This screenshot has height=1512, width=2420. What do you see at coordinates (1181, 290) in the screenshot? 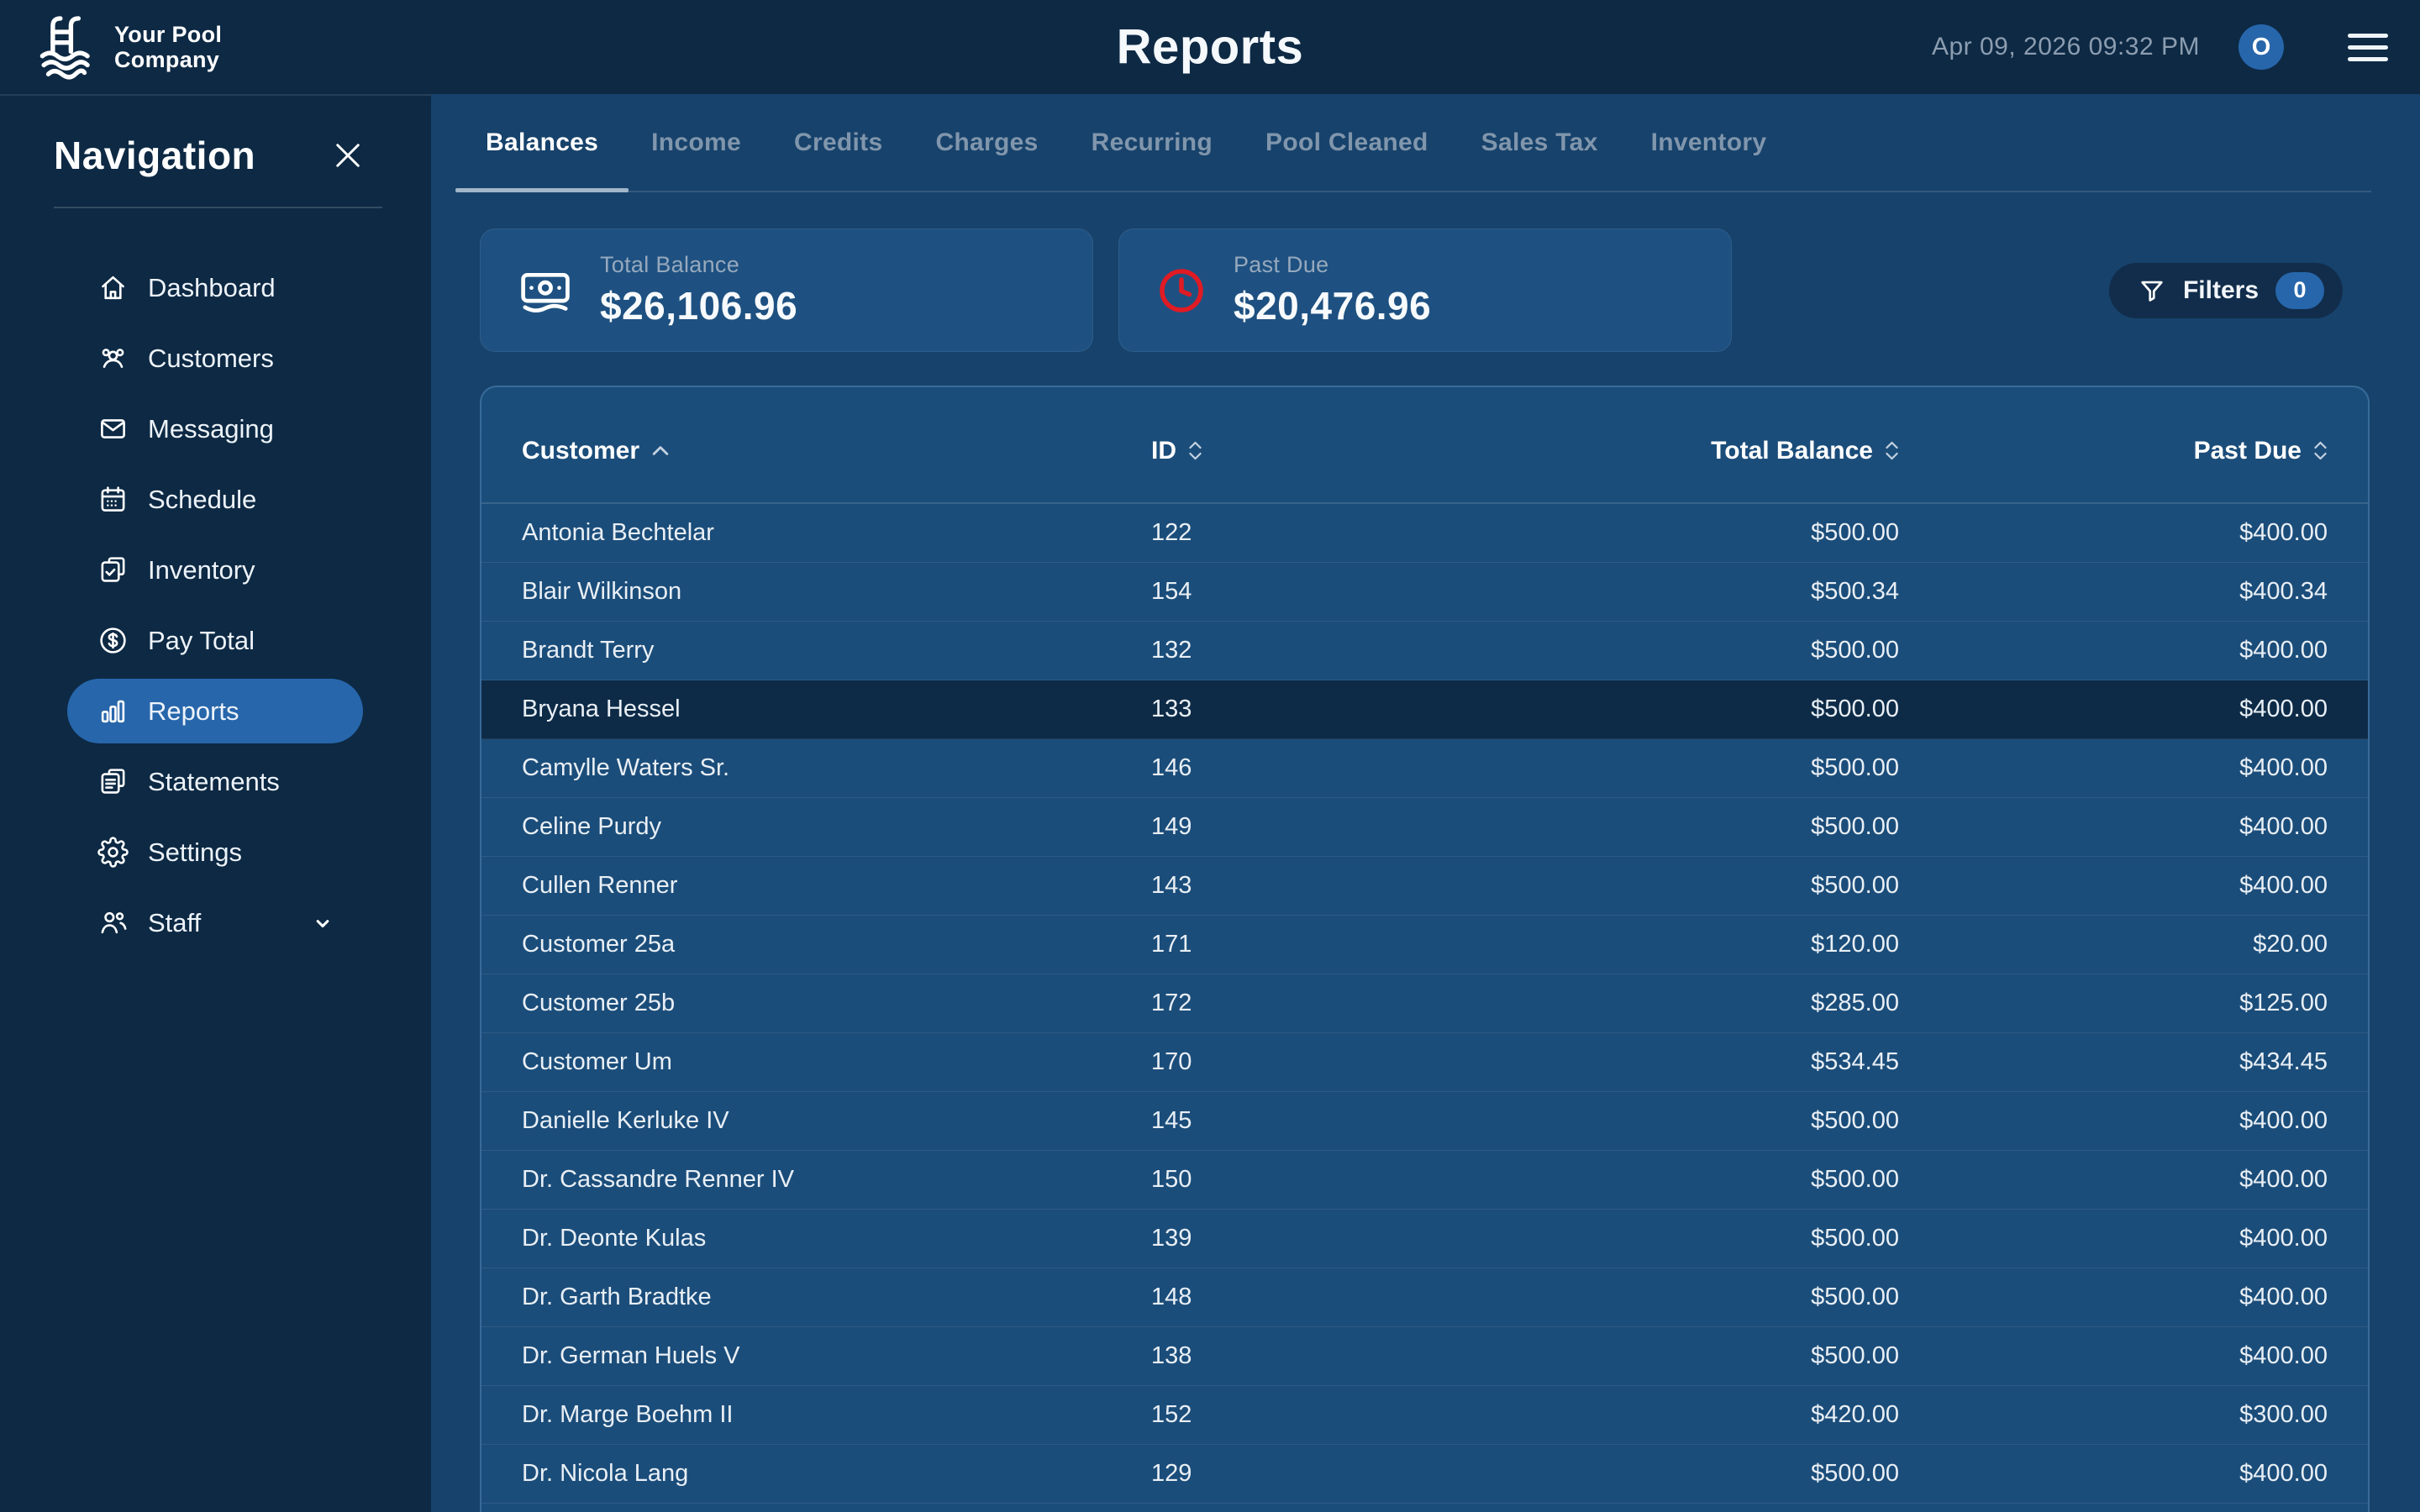
I see `clock-icon` at bounding box center [1181, 290].